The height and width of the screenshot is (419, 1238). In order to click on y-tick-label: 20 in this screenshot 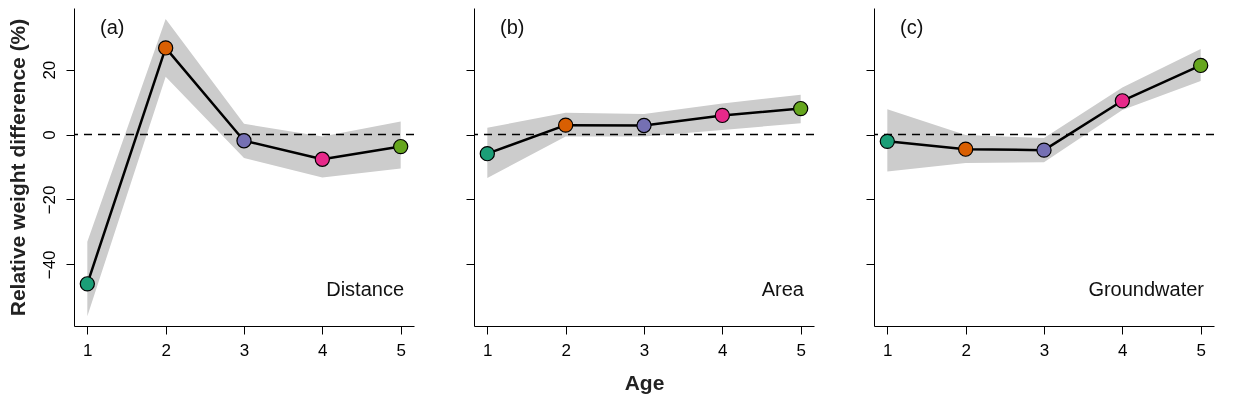, I will do `click(49, 70)`.